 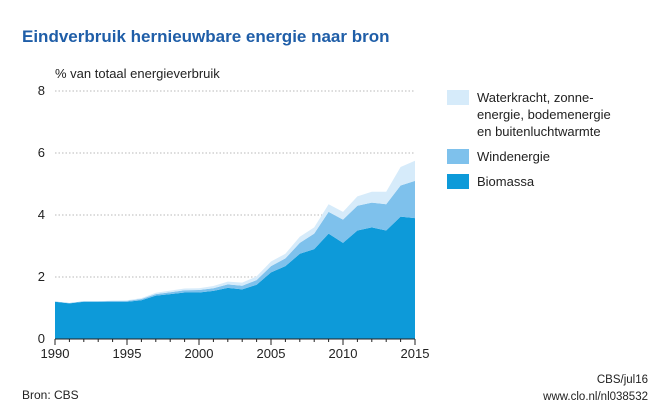 What do you see at coordinates (506, 181) in the screenshot?
I see `legend-label-biomassa: Biomassa` at bounding box center [506, 181].